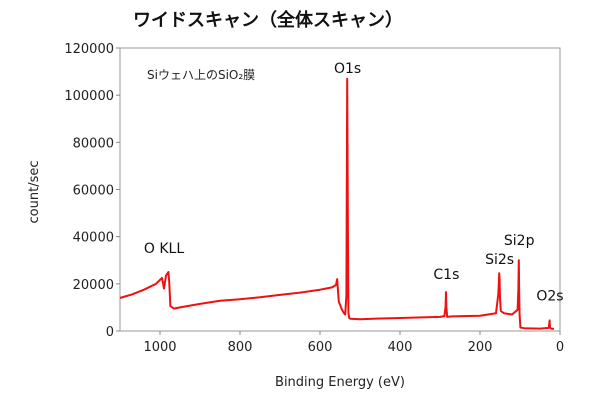  Describe the element at coordinates (549, 296) in the screenshot. I see `peak-label: O2s` at that location.